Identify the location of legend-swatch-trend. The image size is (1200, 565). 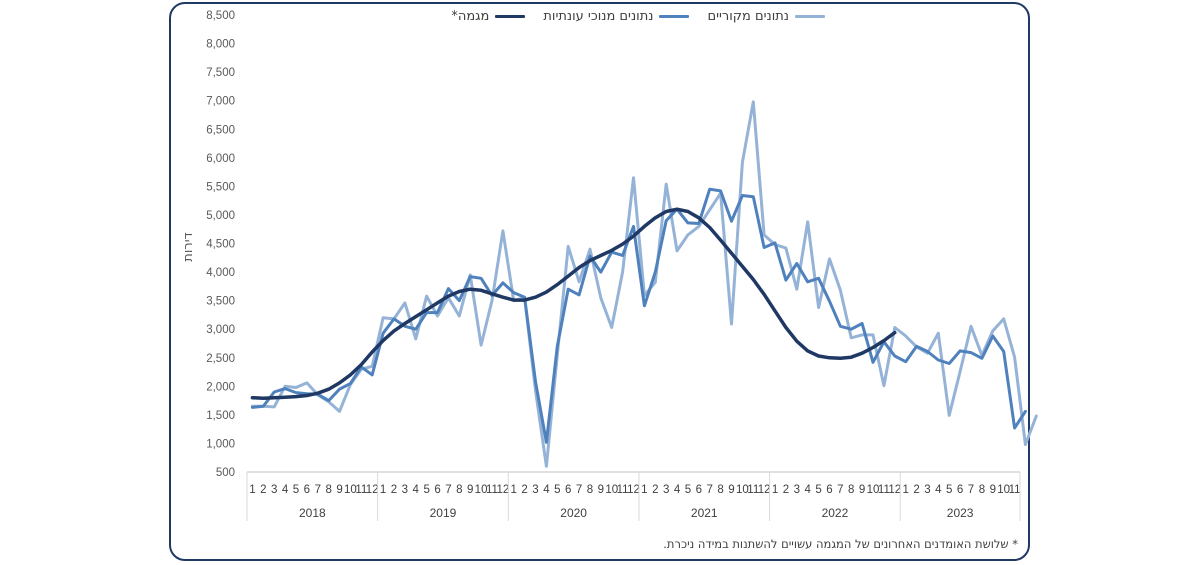
(510, 16).